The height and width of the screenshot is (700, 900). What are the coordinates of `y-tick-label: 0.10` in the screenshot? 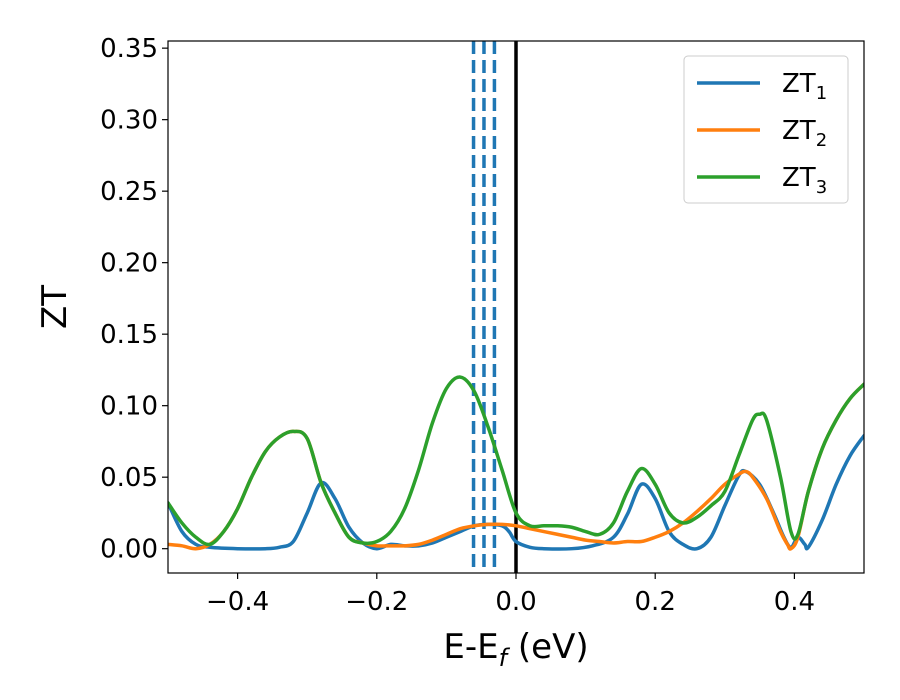 It's located at (129, 407).